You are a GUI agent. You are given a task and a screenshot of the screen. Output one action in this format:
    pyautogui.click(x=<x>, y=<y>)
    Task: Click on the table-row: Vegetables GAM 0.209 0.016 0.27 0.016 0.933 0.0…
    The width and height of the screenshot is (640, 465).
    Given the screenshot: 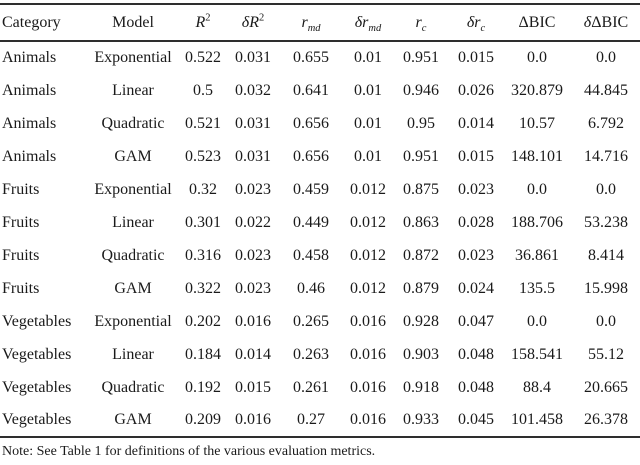 What is the action you would take?
    pyautogui.click(x=320, y=420)
    